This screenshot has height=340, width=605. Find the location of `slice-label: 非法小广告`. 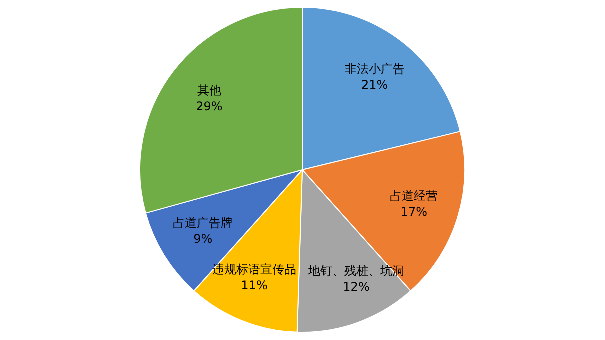

slice-label: 非法小广告 is located at coordinates (374, 69).